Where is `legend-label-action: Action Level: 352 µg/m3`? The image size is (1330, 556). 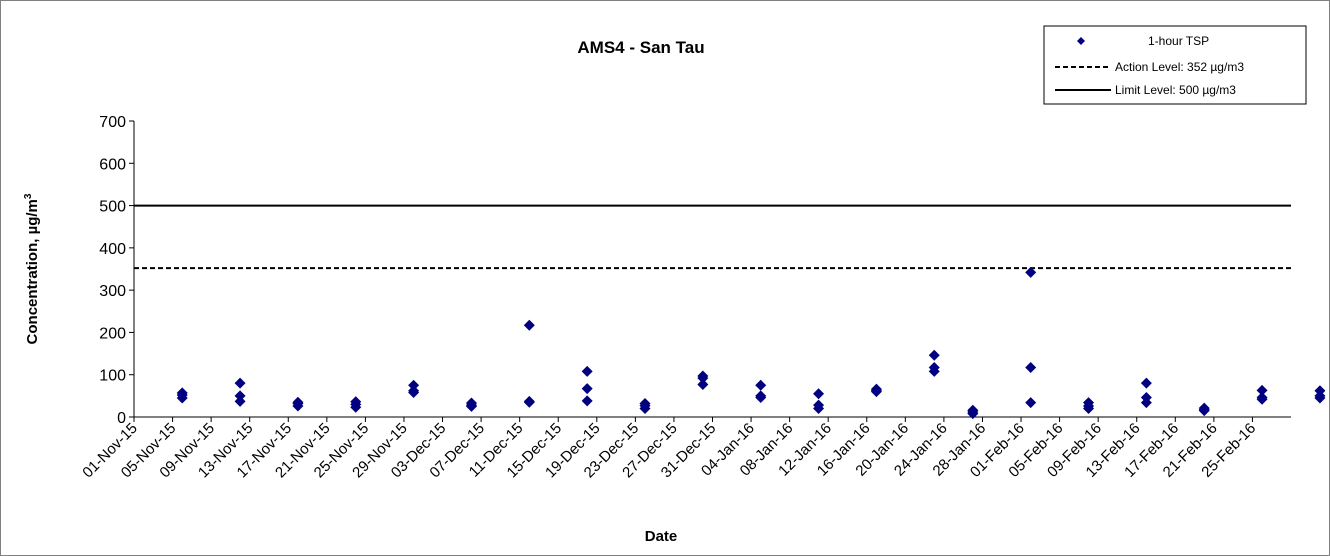 legend-label-action: Action Level: 352 µg/m3 is located at coordinates (1179, 67).